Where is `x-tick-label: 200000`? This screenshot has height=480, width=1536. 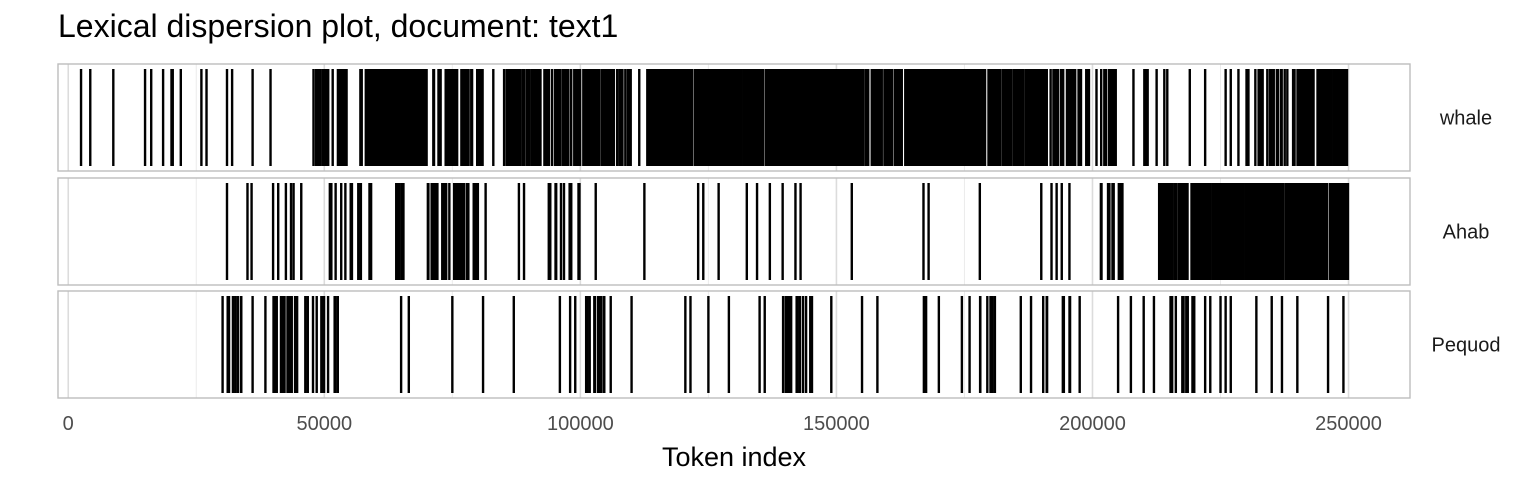 x-tick-label: 200000 is located at coordinates (1092, 424).